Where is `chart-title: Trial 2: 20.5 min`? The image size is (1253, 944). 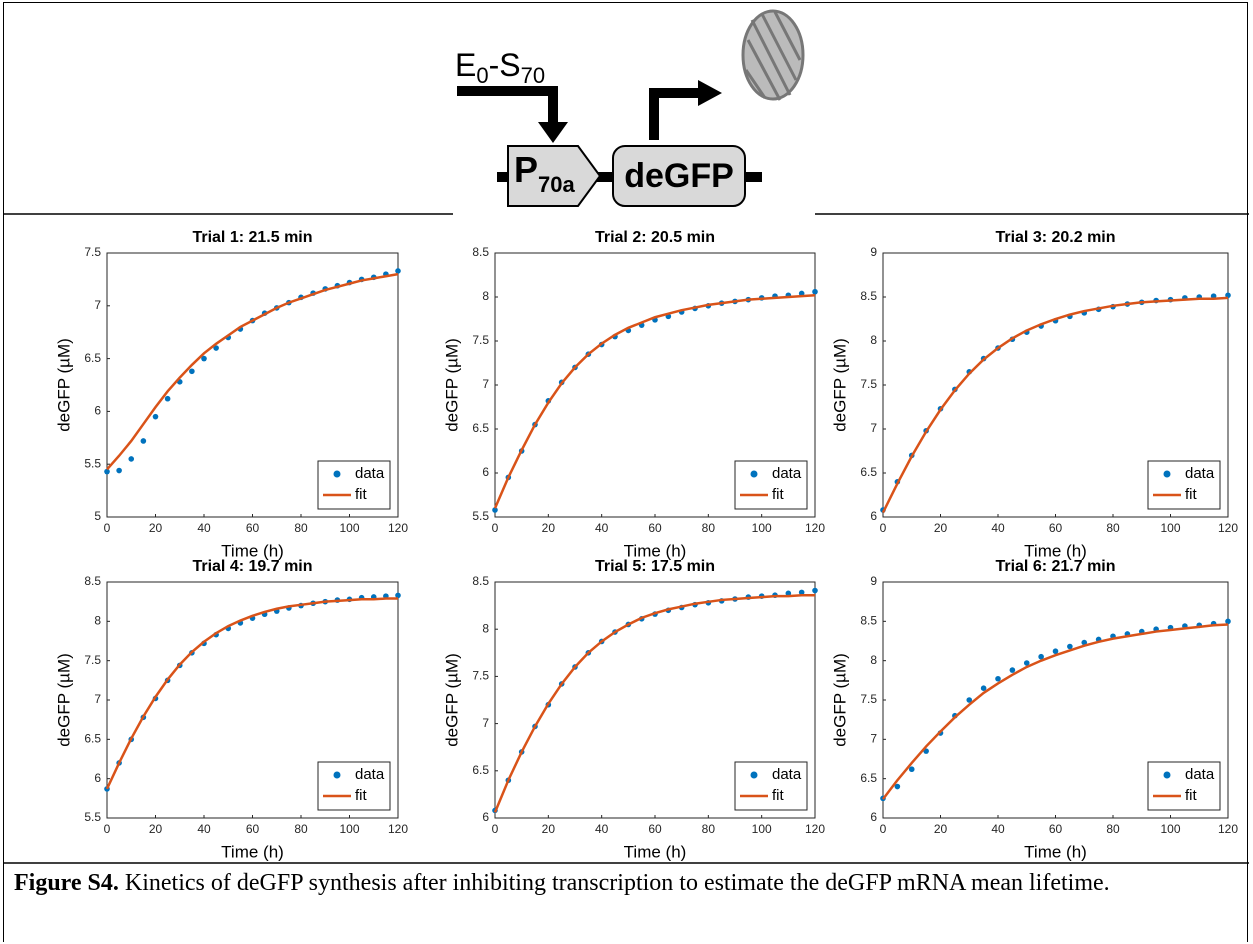
chart-title: Trial 2: 20.5 min is located at coordinates (655, 237).